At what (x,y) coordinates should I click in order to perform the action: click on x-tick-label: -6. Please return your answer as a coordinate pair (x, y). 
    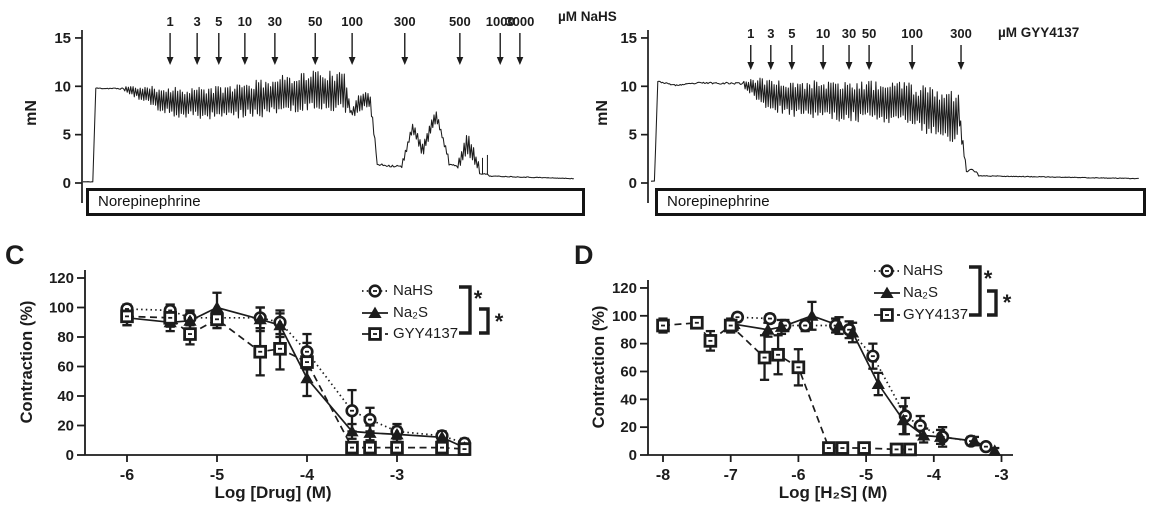
    Looking at the image, I should click on (798, 475).